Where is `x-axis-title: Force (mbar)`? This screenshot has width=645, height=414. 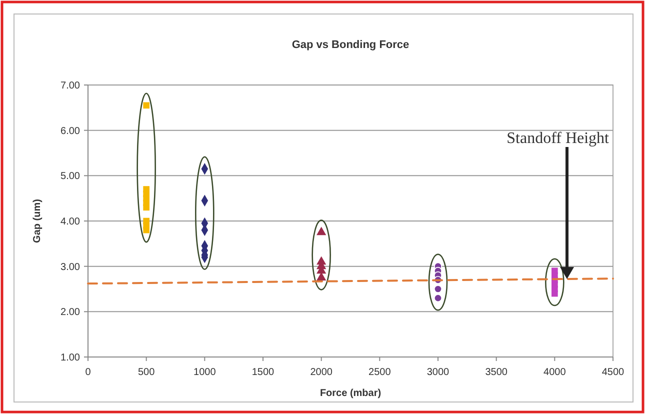 x-axis-title: Force (mbar) is located at coordinates (351, 393).